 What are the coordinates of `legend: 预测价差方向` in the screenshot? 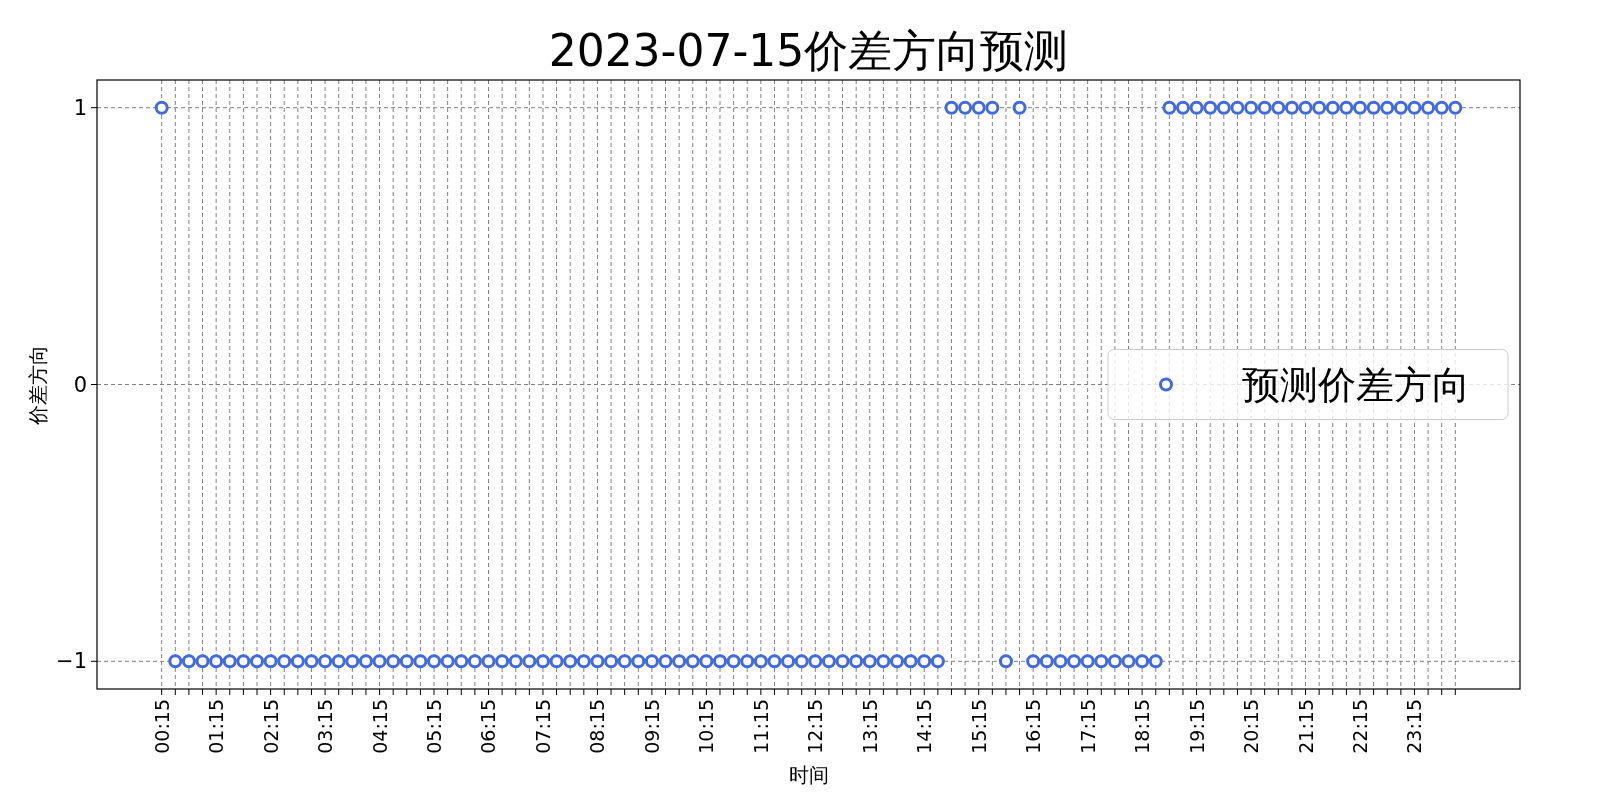 It's located at (1308, 384).